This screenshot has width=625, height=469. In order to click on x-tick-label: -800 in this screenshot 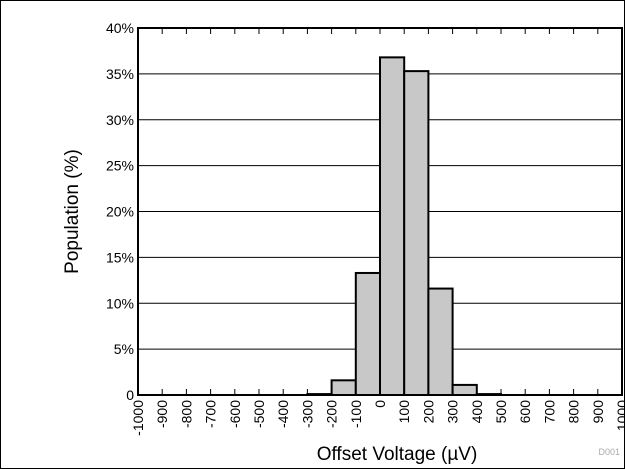, I will do `click(186, 414)`.